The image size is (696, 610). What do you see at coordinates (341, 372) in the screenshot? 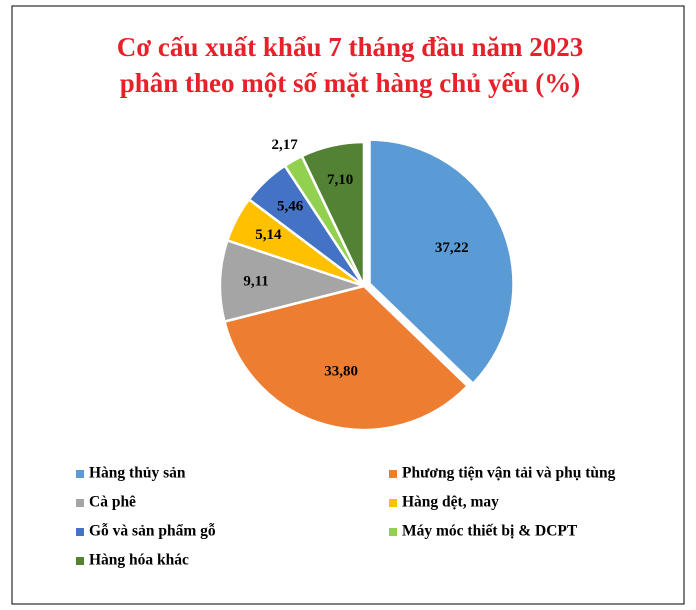
I see `data-label: 33,80` at bounding box center [341, 372].